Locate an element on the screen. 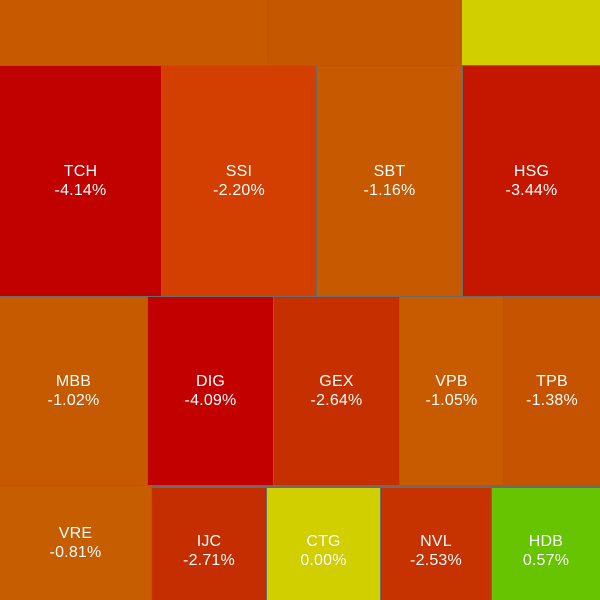 This screenshot has width=600, height=600. tile-symbol: SSI is located at coordinates (239, 171).